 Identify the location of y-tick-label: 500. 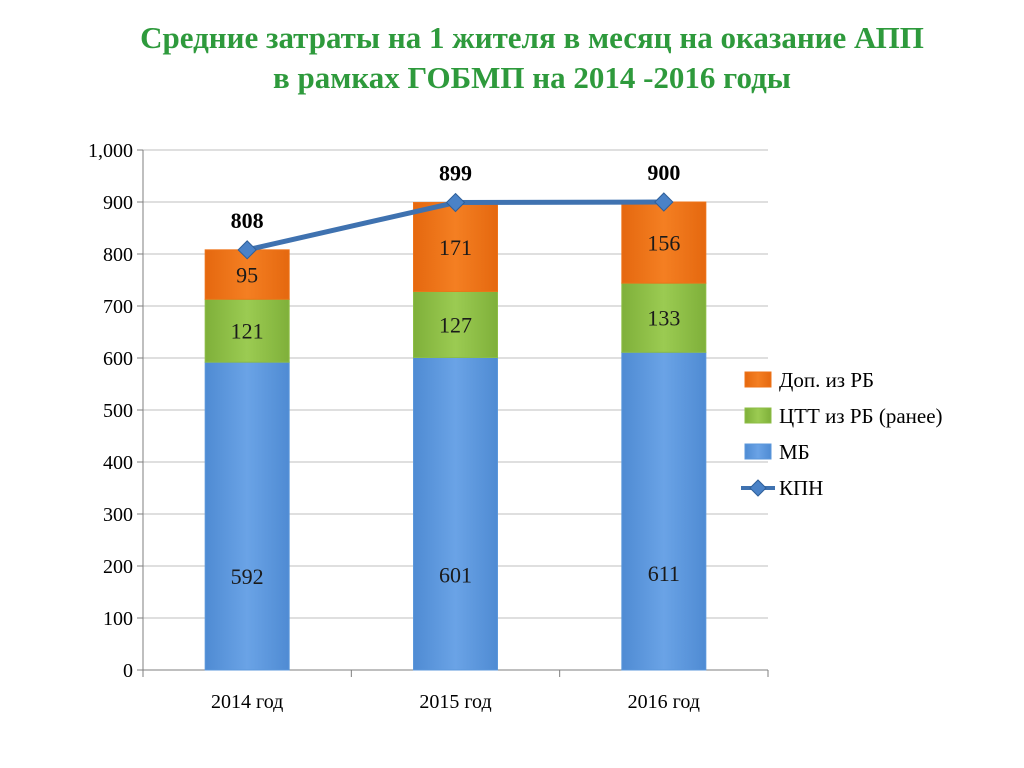
(118, 411).